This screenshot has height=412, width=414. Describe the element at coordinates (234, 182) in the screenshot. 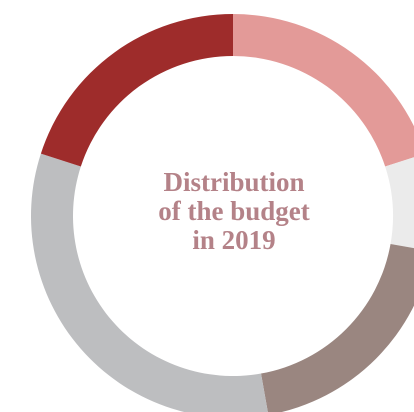

I see `donut-center-title-line-1: Distribution` at that location.